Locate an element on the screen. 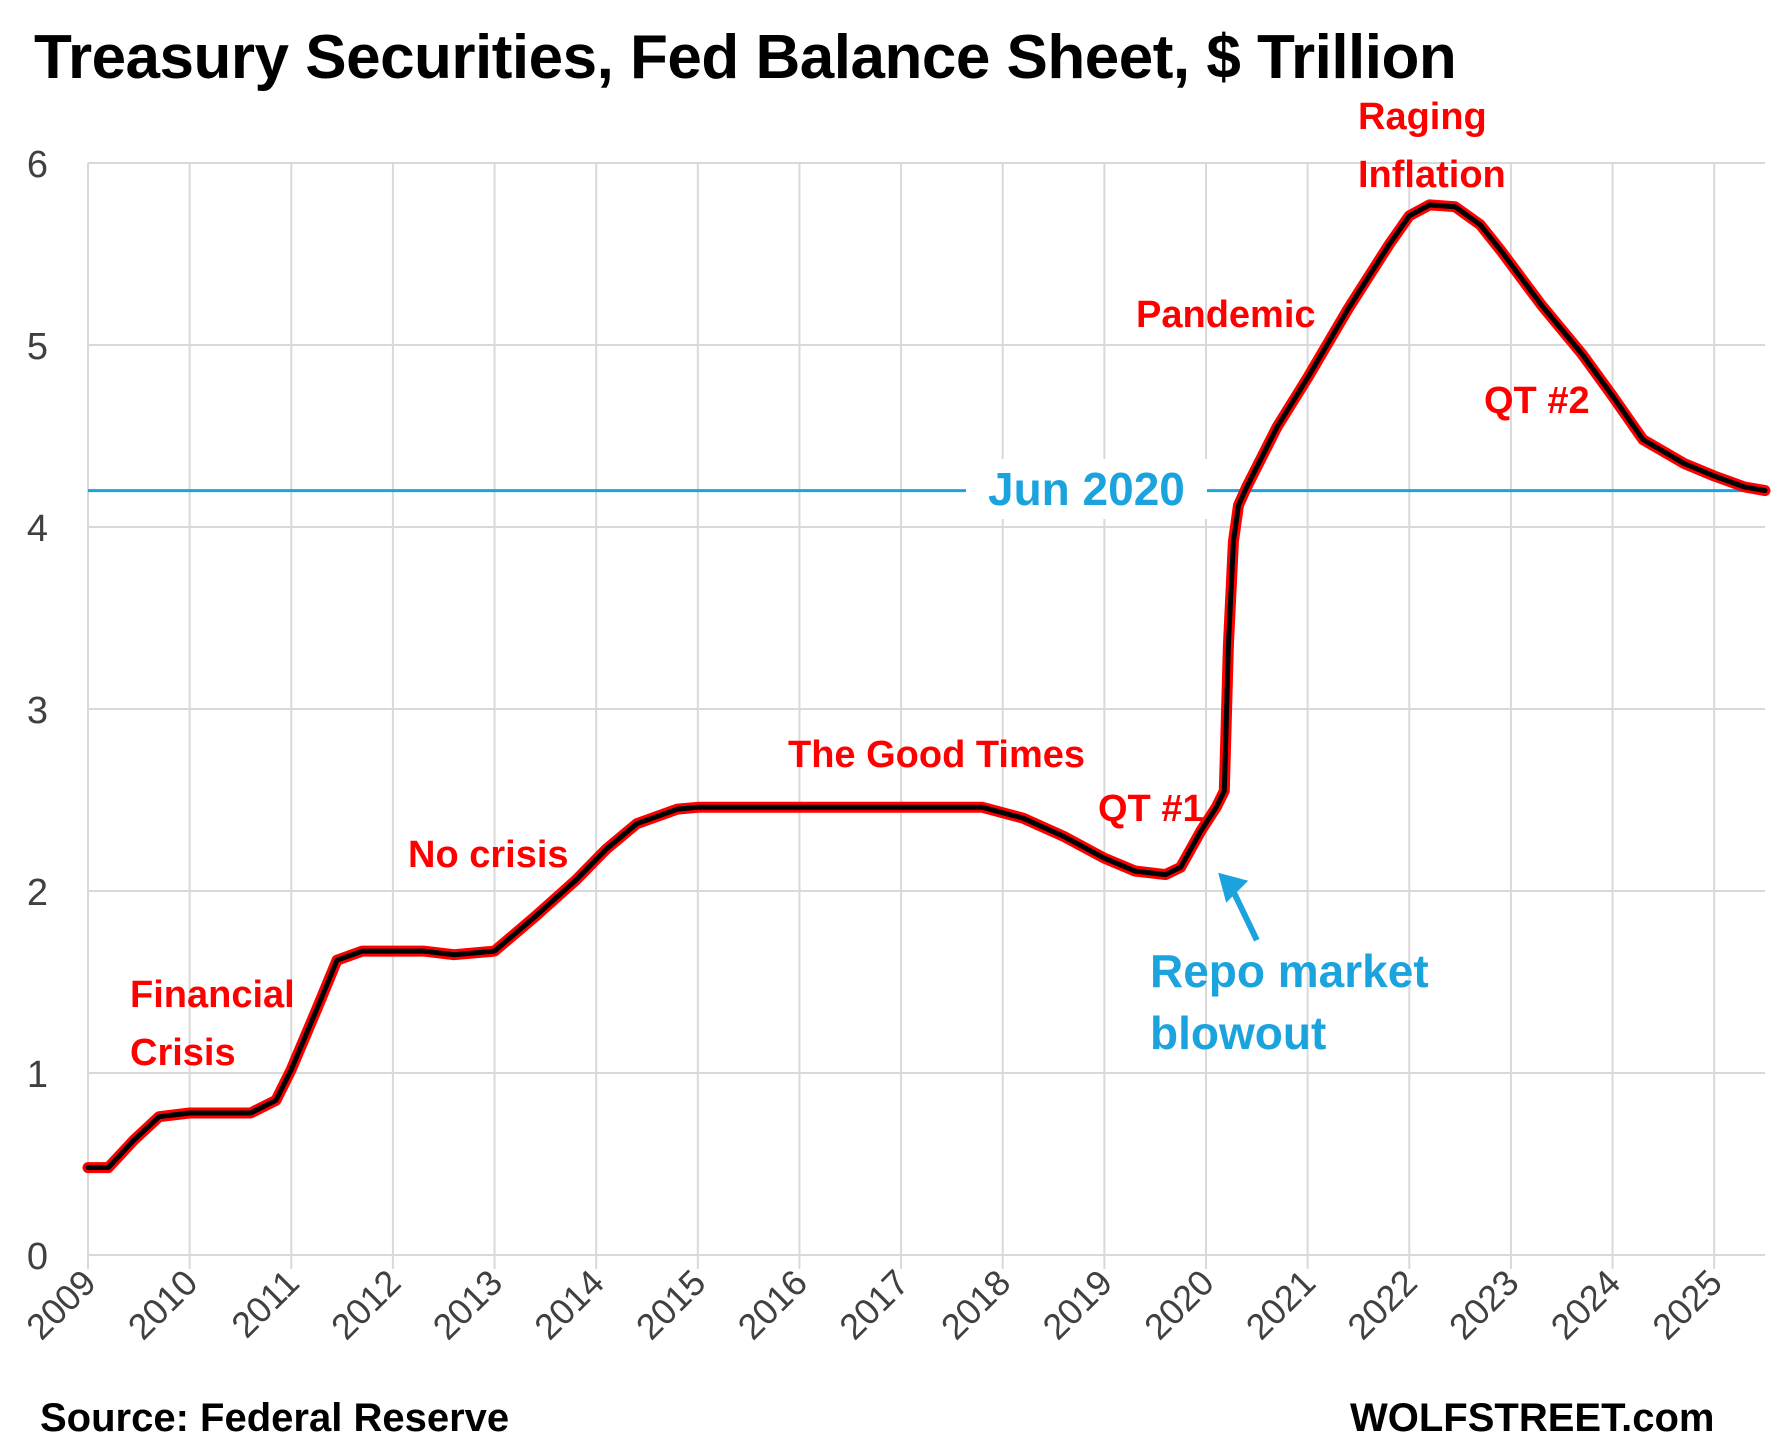 Image resolution: width=1785 pixels, height=1451 pixels. y-tick-label-4: 4 is located at coordinates (37, 529).